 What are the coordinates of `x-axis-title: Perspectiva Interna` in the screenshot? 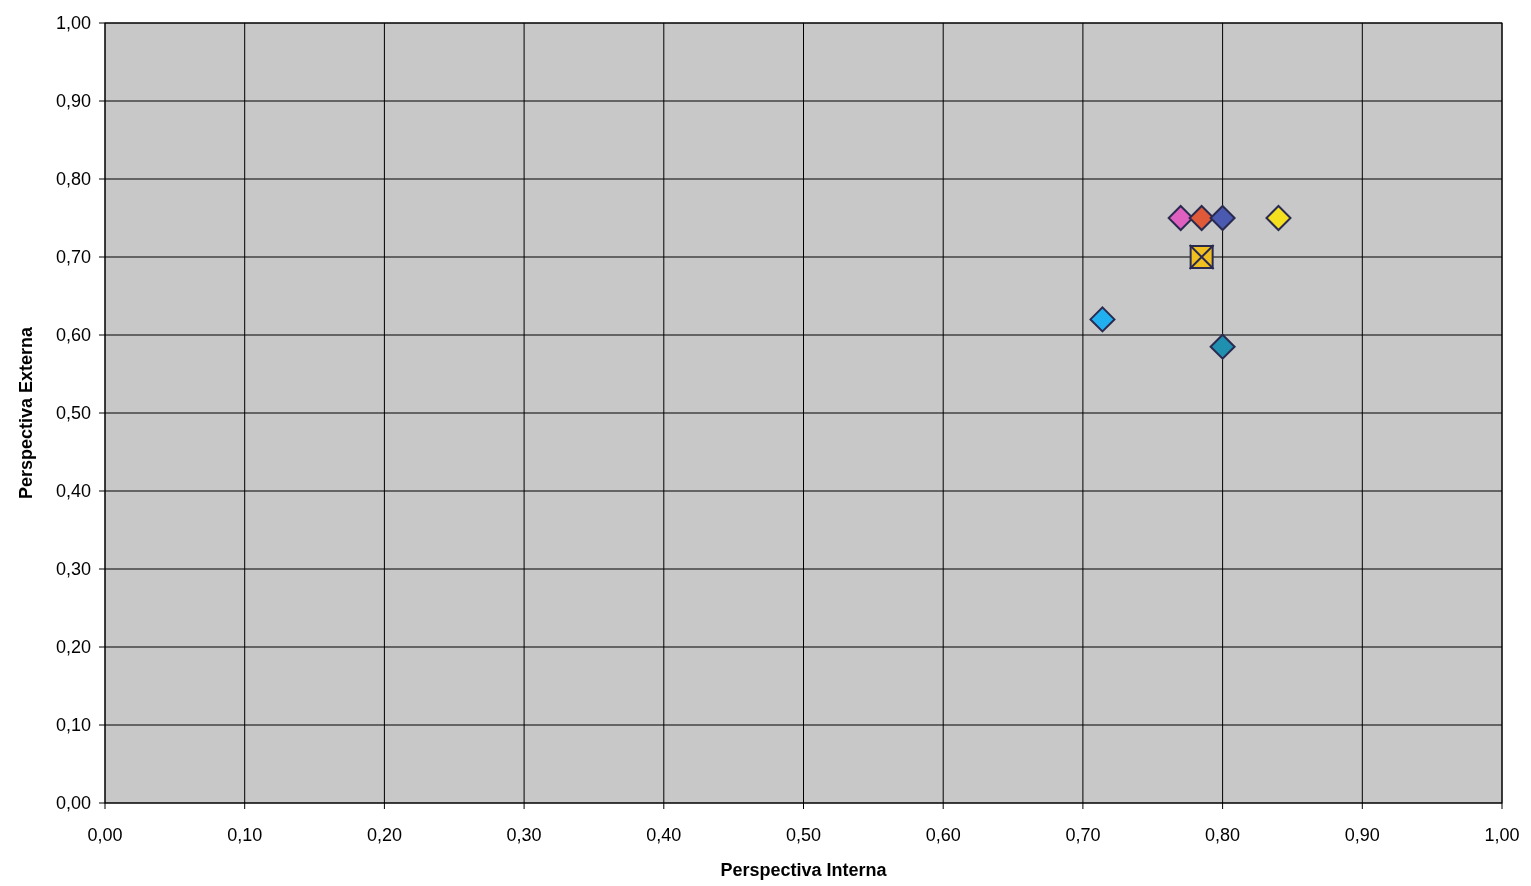 It's located at (804, 870).